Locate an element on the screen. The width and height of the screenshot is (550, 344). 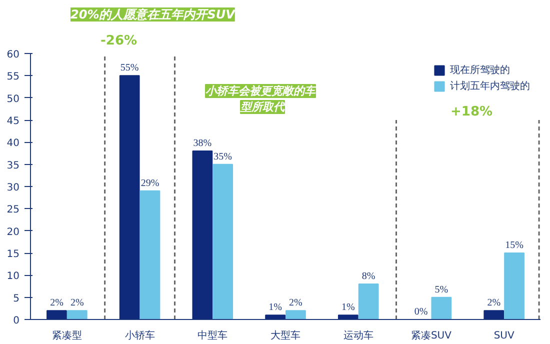
y-tick-label: 5 is located at coordinates (16, 298).